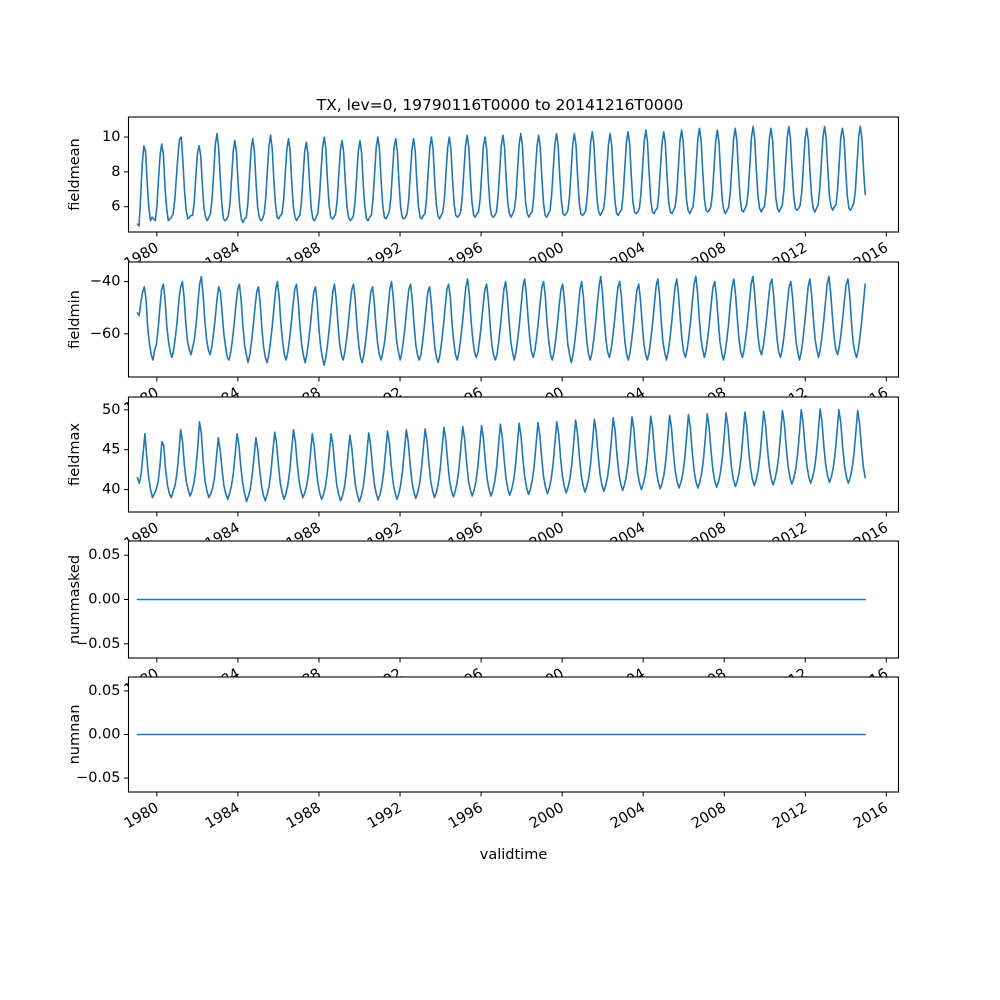 This screenshot has width=1000, height=1000. Describe the element at coordinates (105, 334) in the screenshot. I see `ytick-label: −60` at that location.